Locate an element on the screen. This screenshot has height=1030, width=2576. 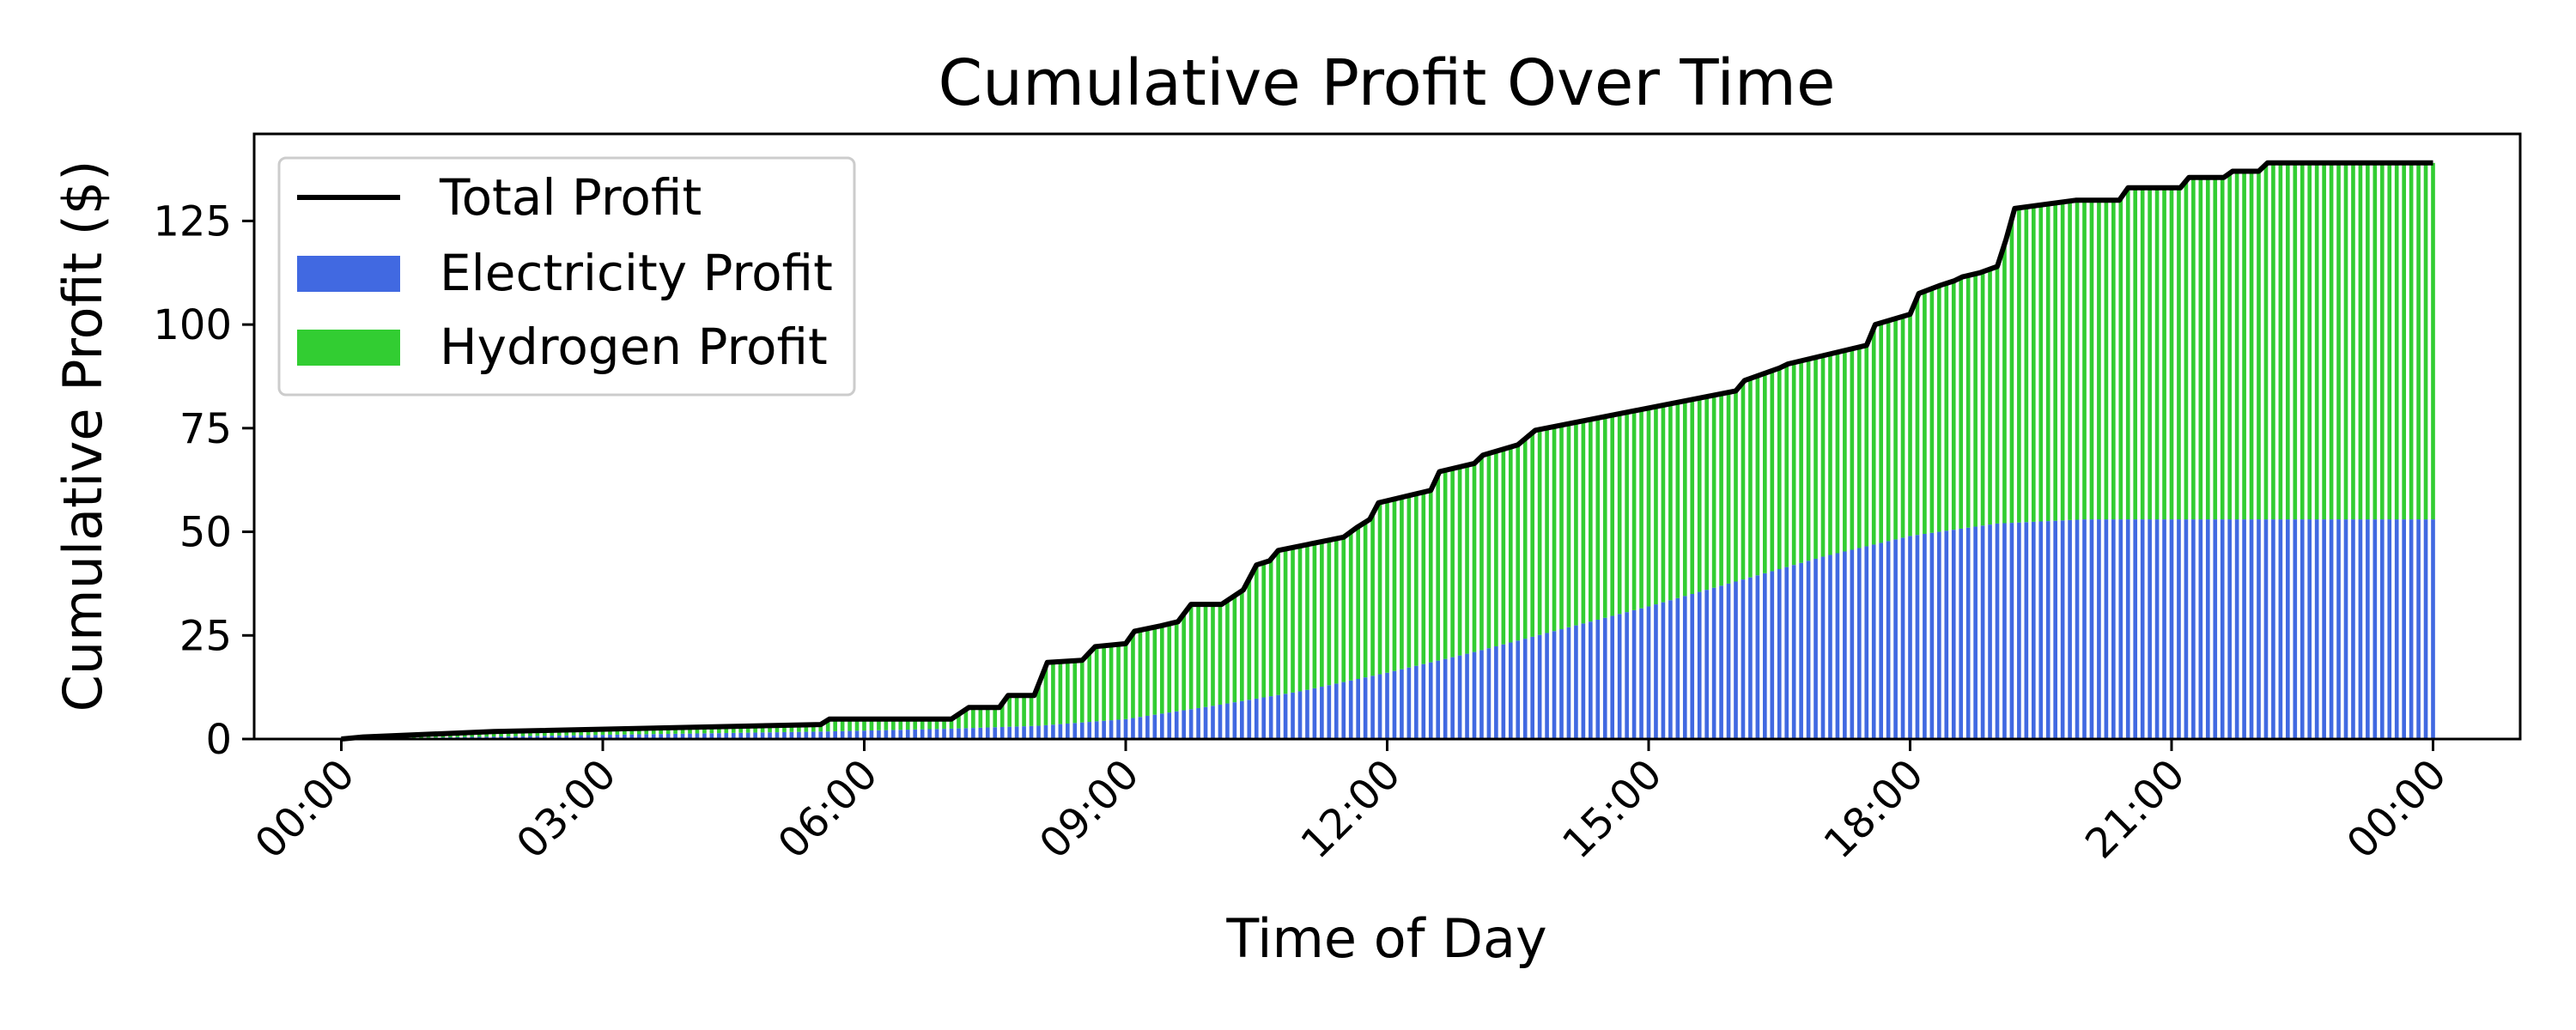
x-tick-label: 00:00 is located at coordinates (2397, 809).